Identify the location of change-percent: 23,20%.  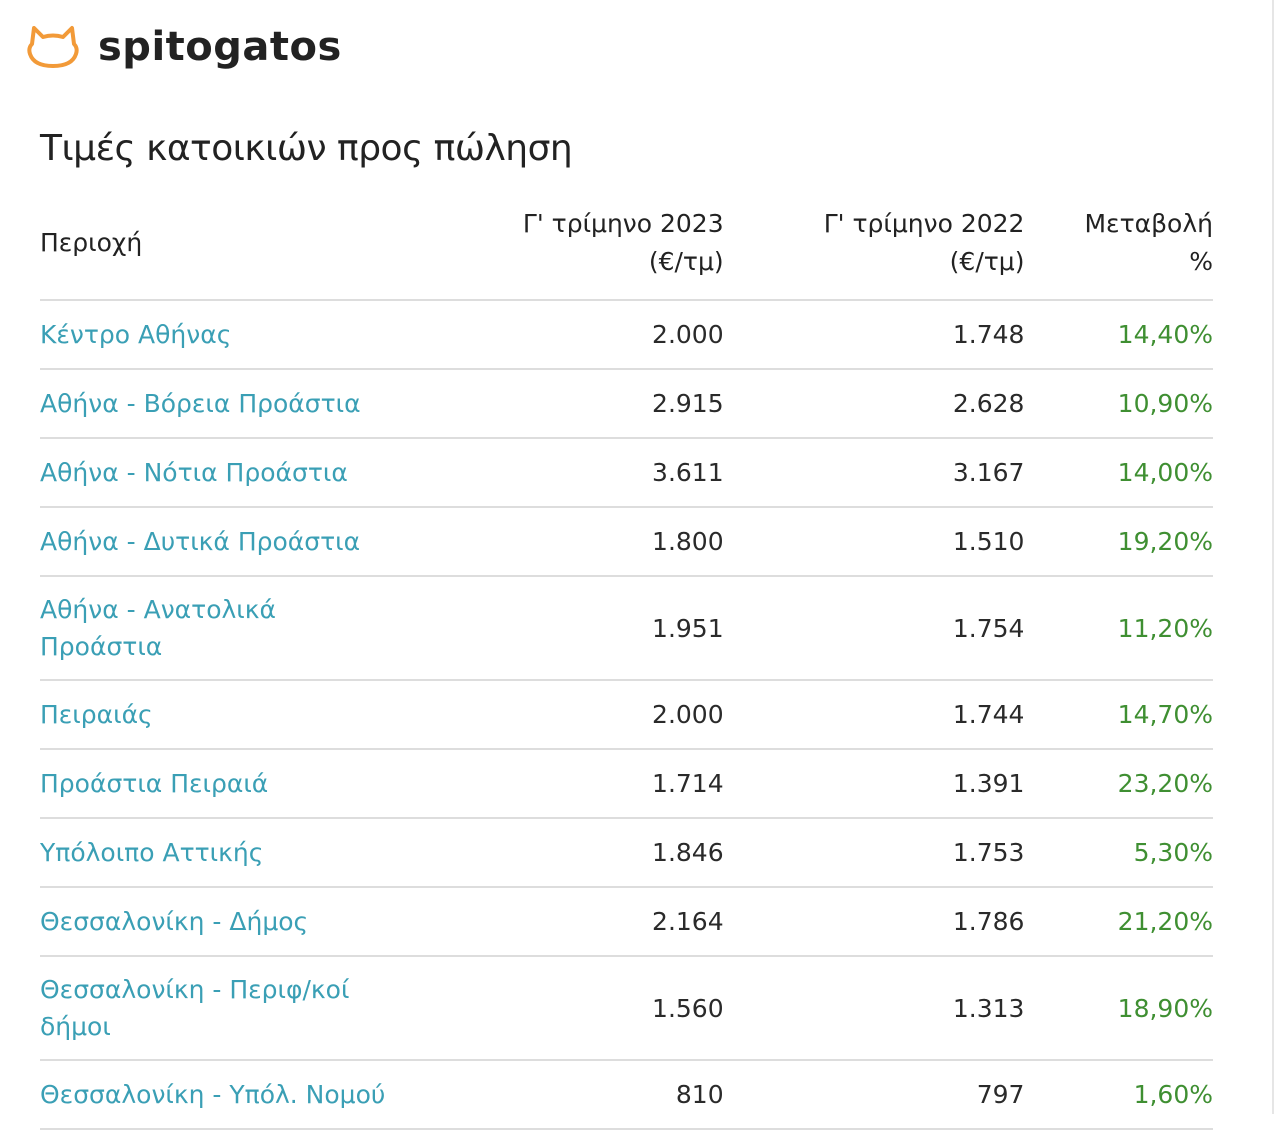
(1165, 783).